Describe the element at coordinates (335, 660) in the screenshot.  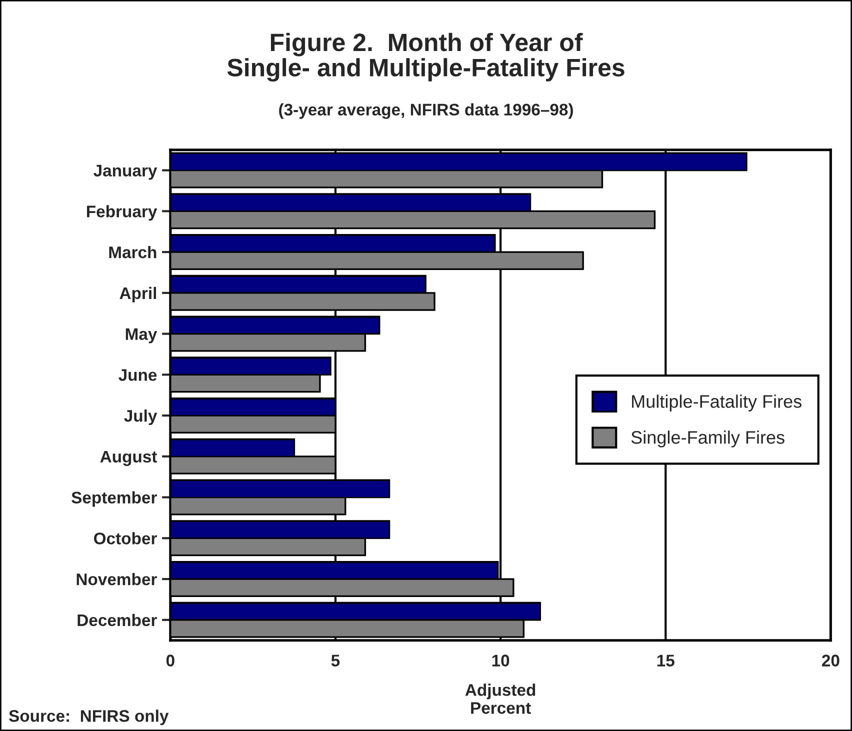
I see `x-tick-label: 5` at that location.